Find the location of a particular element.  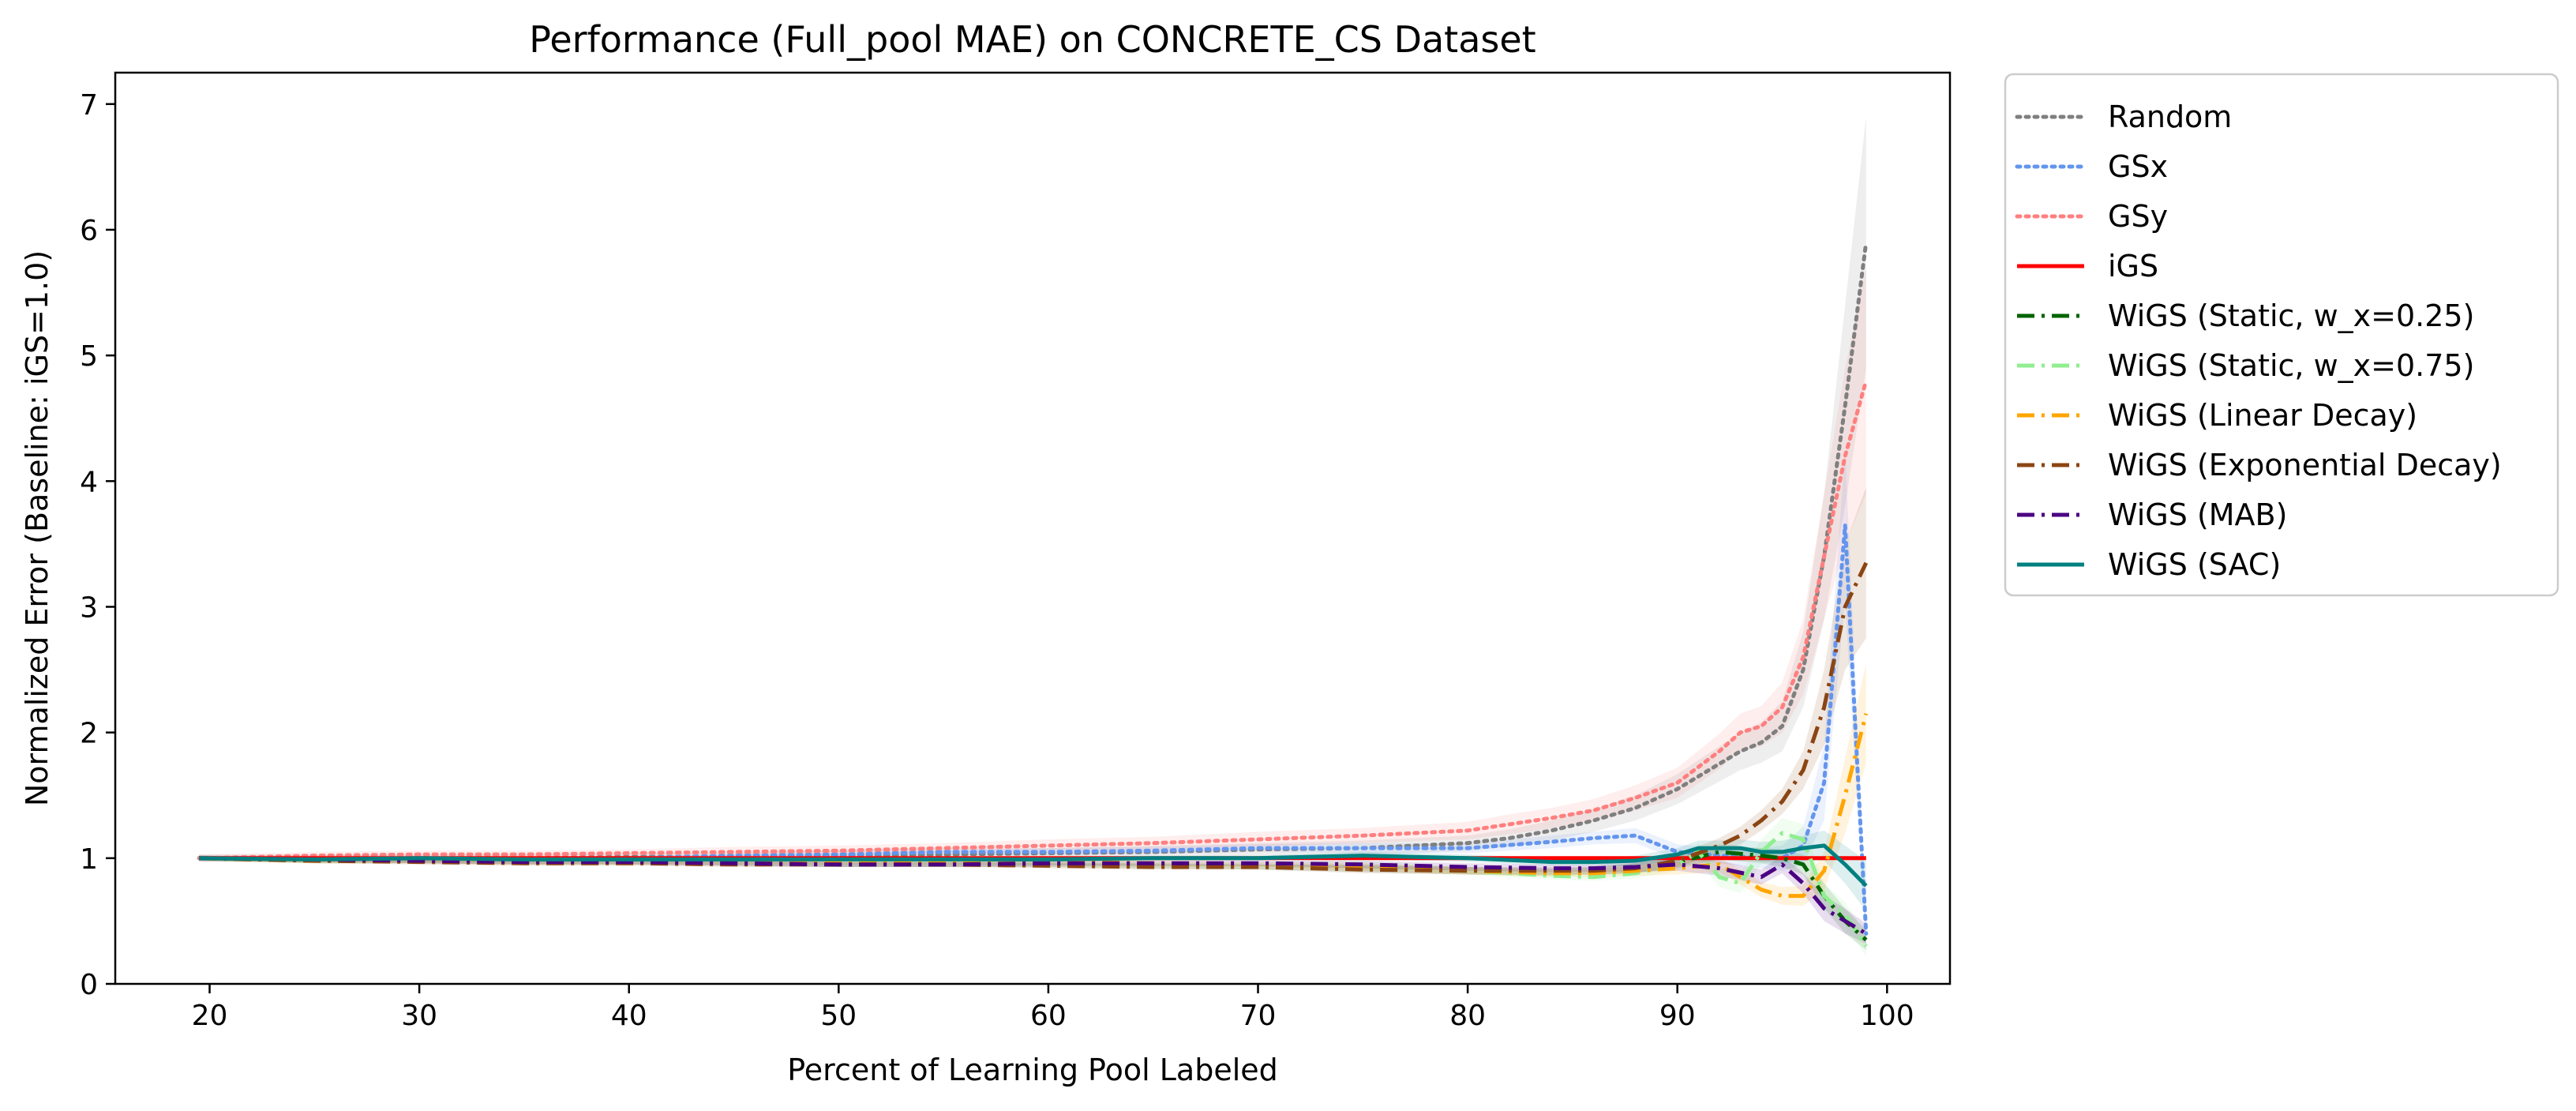

legend-label-gsy: GSy is located at coordinates (2138, 217).